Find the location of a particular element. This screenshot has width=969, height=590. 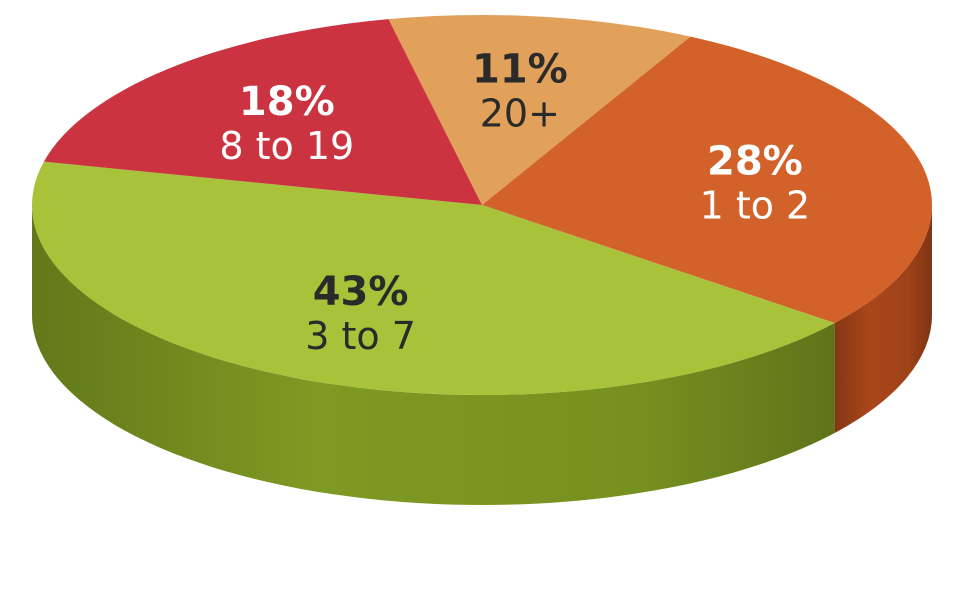

slice-category-label-2: 3 to 7 is located at coordinates (360, 336).